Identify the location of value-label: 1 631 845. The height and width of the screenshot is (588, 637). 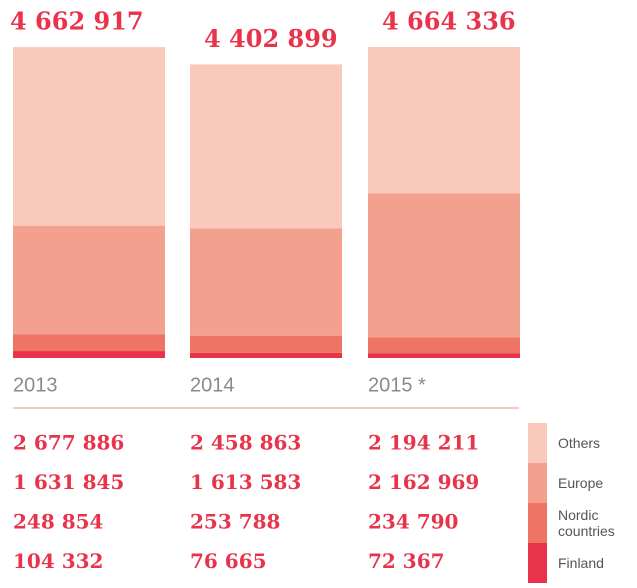
(68, 482).